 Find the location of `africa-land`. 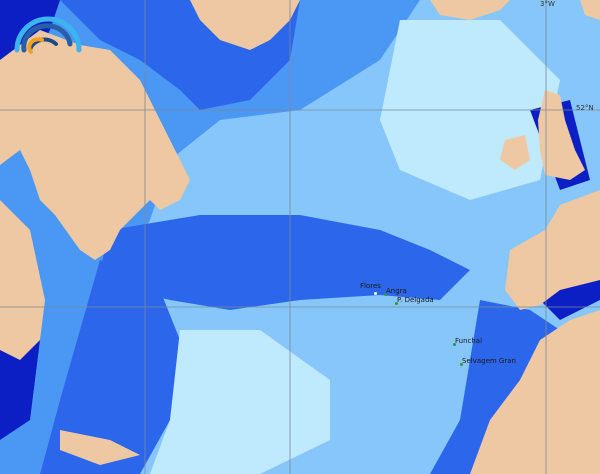

africa-land is located at coordinates (535, 392).